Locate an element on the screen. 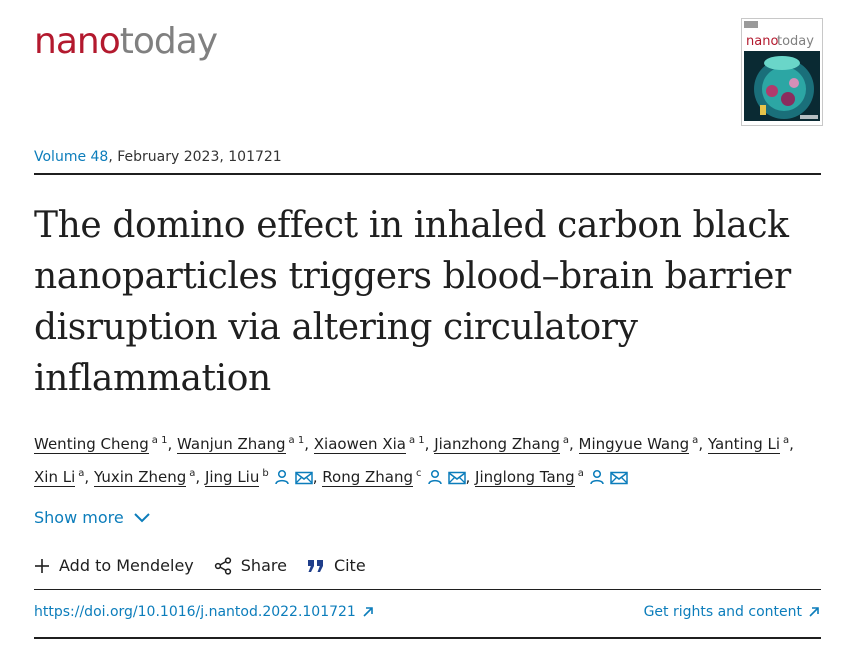 The image size is (848, 658). author-item: Wanjun Zhang a 1 is located at coordinates (241, 444).